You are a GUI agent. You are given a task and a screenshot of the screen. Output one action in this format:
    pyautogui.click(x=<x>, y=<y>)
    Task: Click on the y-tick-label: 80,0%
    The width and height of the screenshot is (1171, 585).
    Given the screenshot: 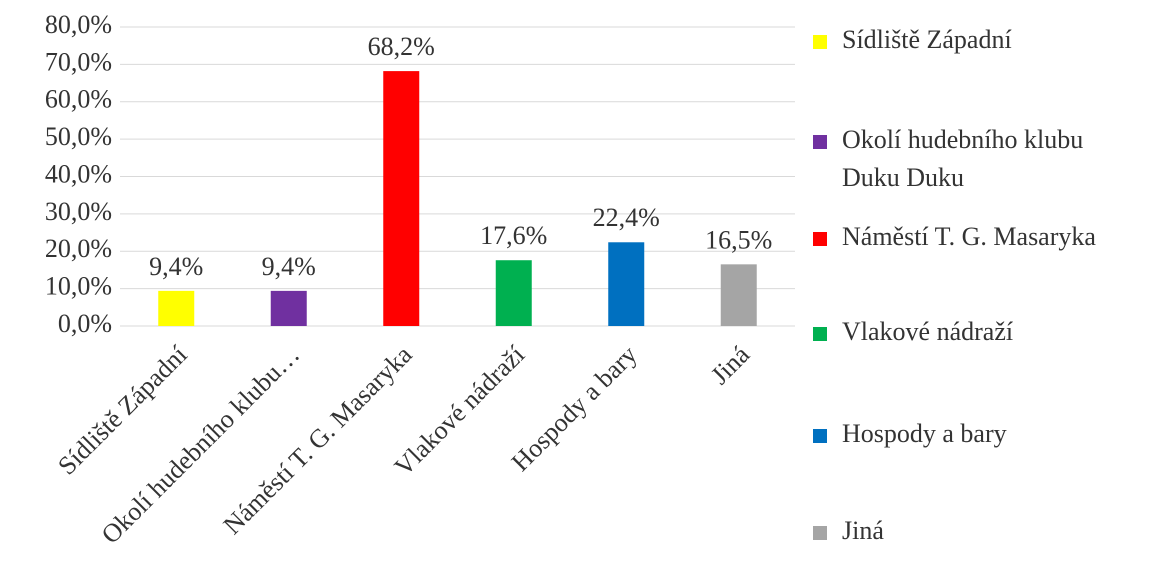 What is the action you would take?
    pyautogui.click(x=78, y=24)
    